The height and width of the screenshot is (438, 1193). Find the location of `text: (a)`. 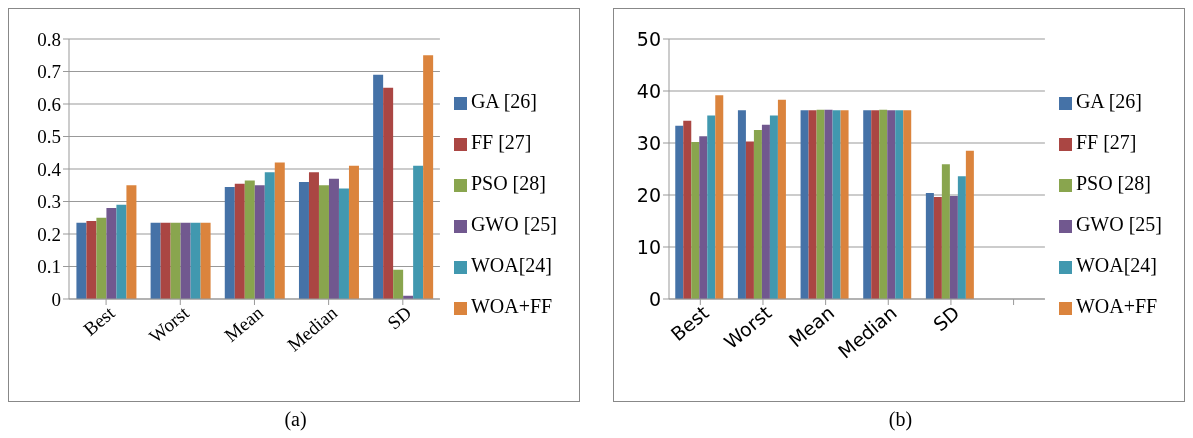

text: (a) is located at coordinates (295, 419).